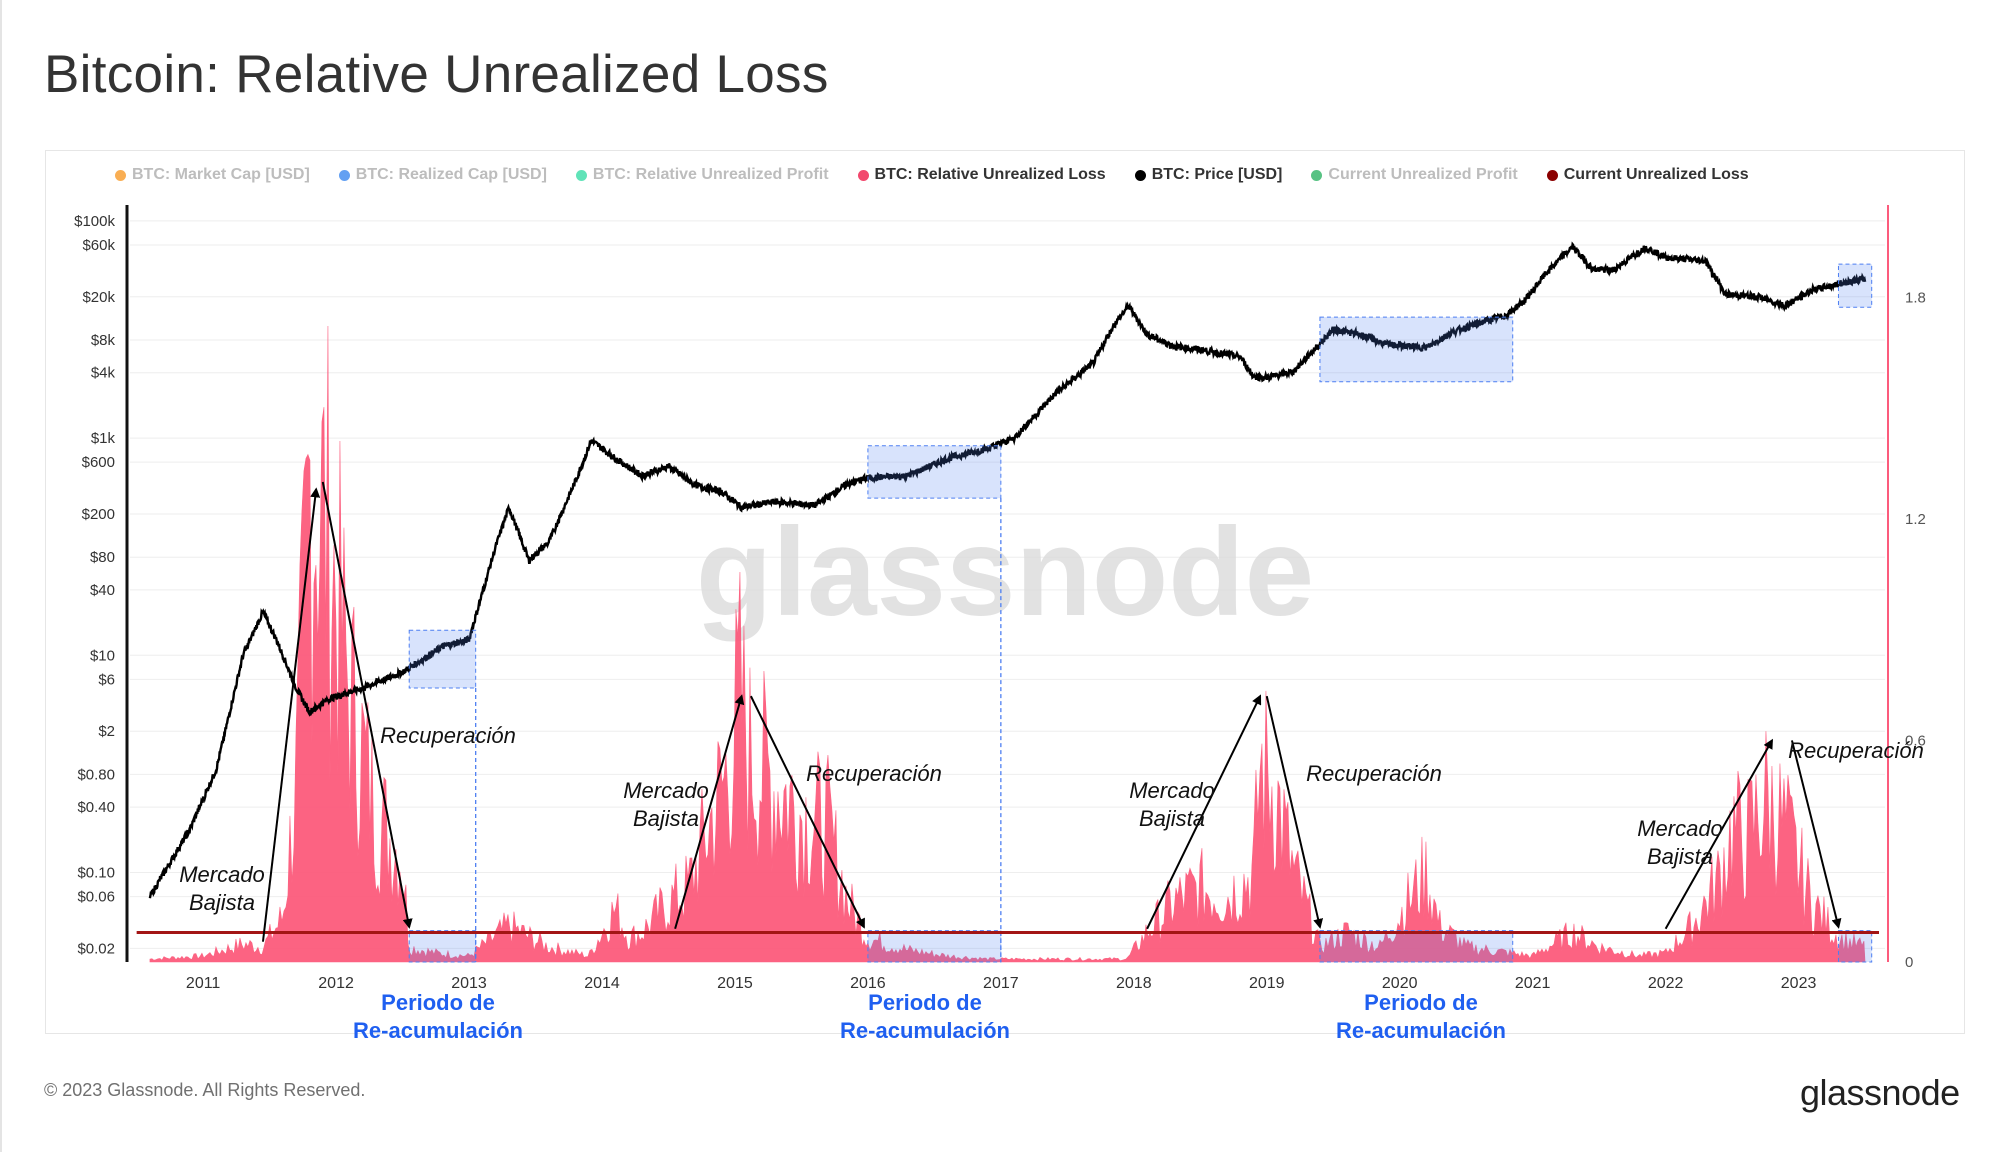 The height and width of the screenshot is (1152, 2000). I want to click on left-tick-label: $40, so click(102, 590).